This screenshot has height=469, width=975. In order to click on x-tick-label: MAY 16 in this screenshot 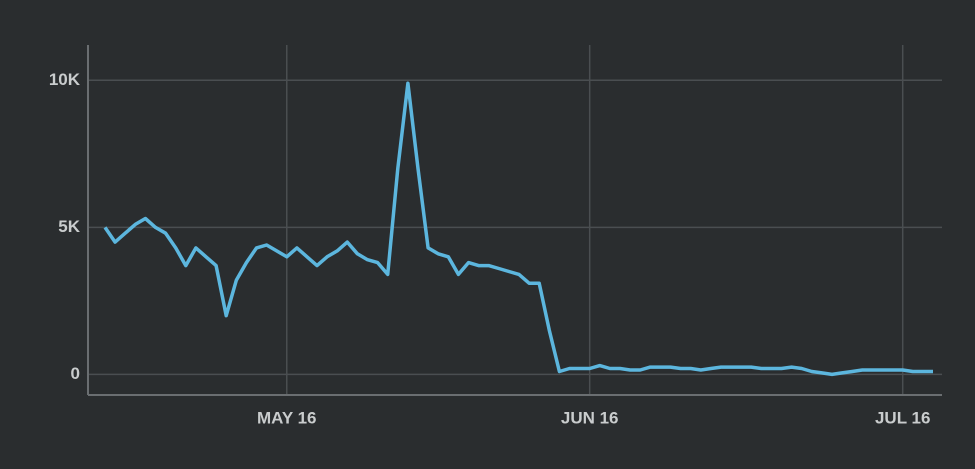, I will do `click(287, 417)`.